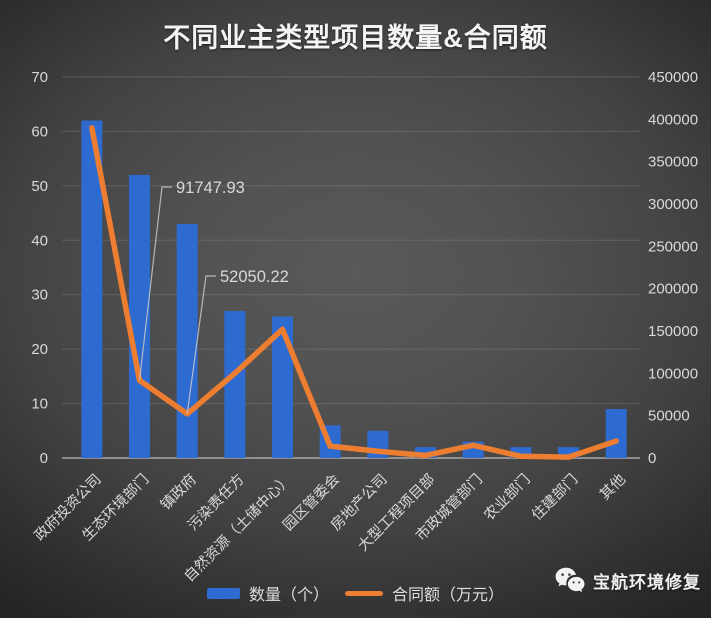 The height and width of the screenshot is (618, 711). I want to click on watermark-label: 宝航环境修复, so click(647, 582).